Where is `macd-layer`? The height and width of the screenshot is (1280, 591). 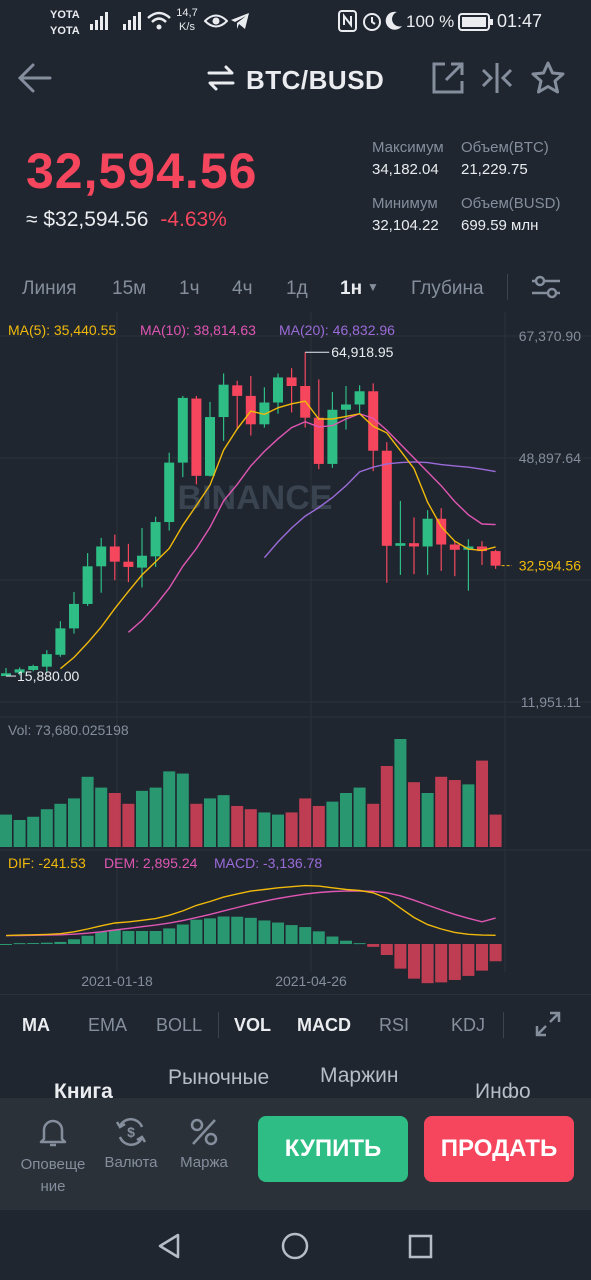
macd-layer is located at coordinates (251, 934).